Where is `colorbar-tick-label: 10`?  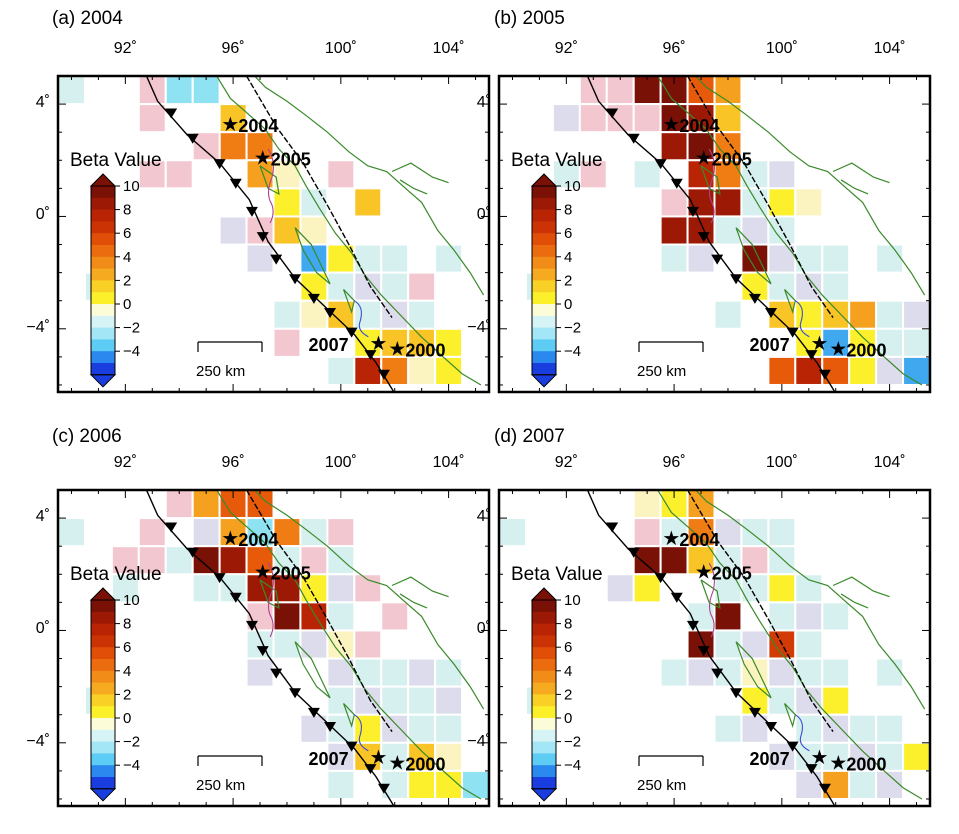
colorbar-tick-label: 10 is located at coordinates (572, 600).